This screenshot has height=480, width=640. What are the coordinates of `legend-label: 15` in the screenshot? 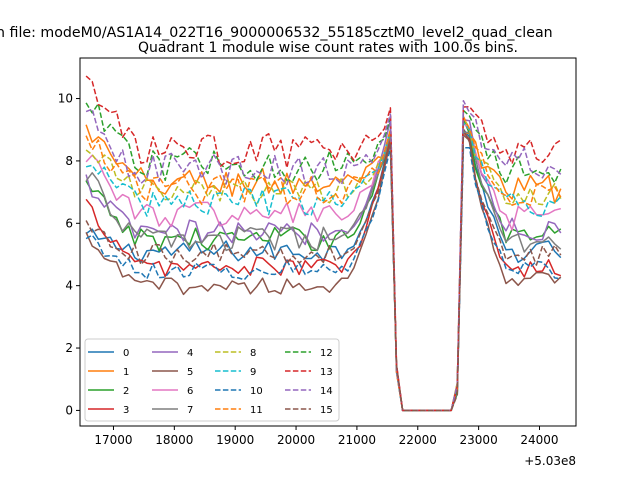 It's located at (326, 410).